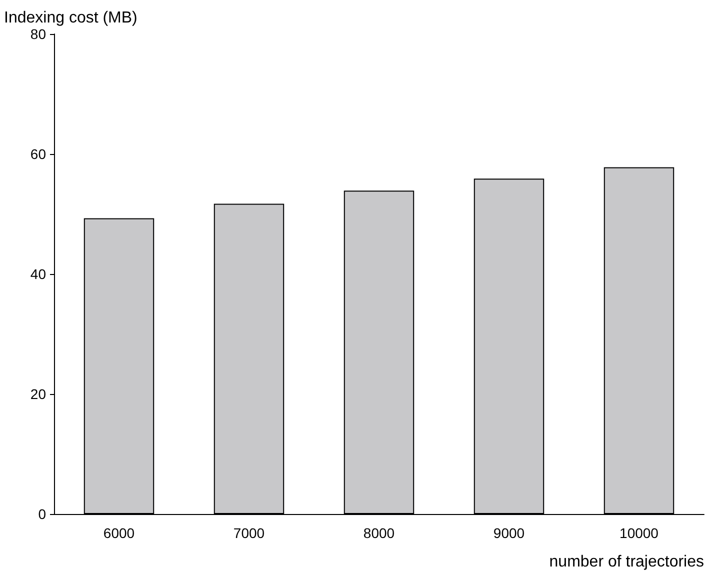  I want to click on y-tick-label: 20, so click(38, 394).